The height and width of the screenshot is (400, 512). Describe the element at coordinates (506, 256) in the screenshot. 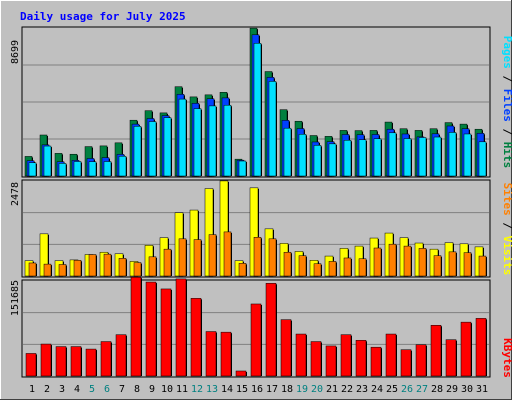

I see `legend-visits: Visits` at that location.